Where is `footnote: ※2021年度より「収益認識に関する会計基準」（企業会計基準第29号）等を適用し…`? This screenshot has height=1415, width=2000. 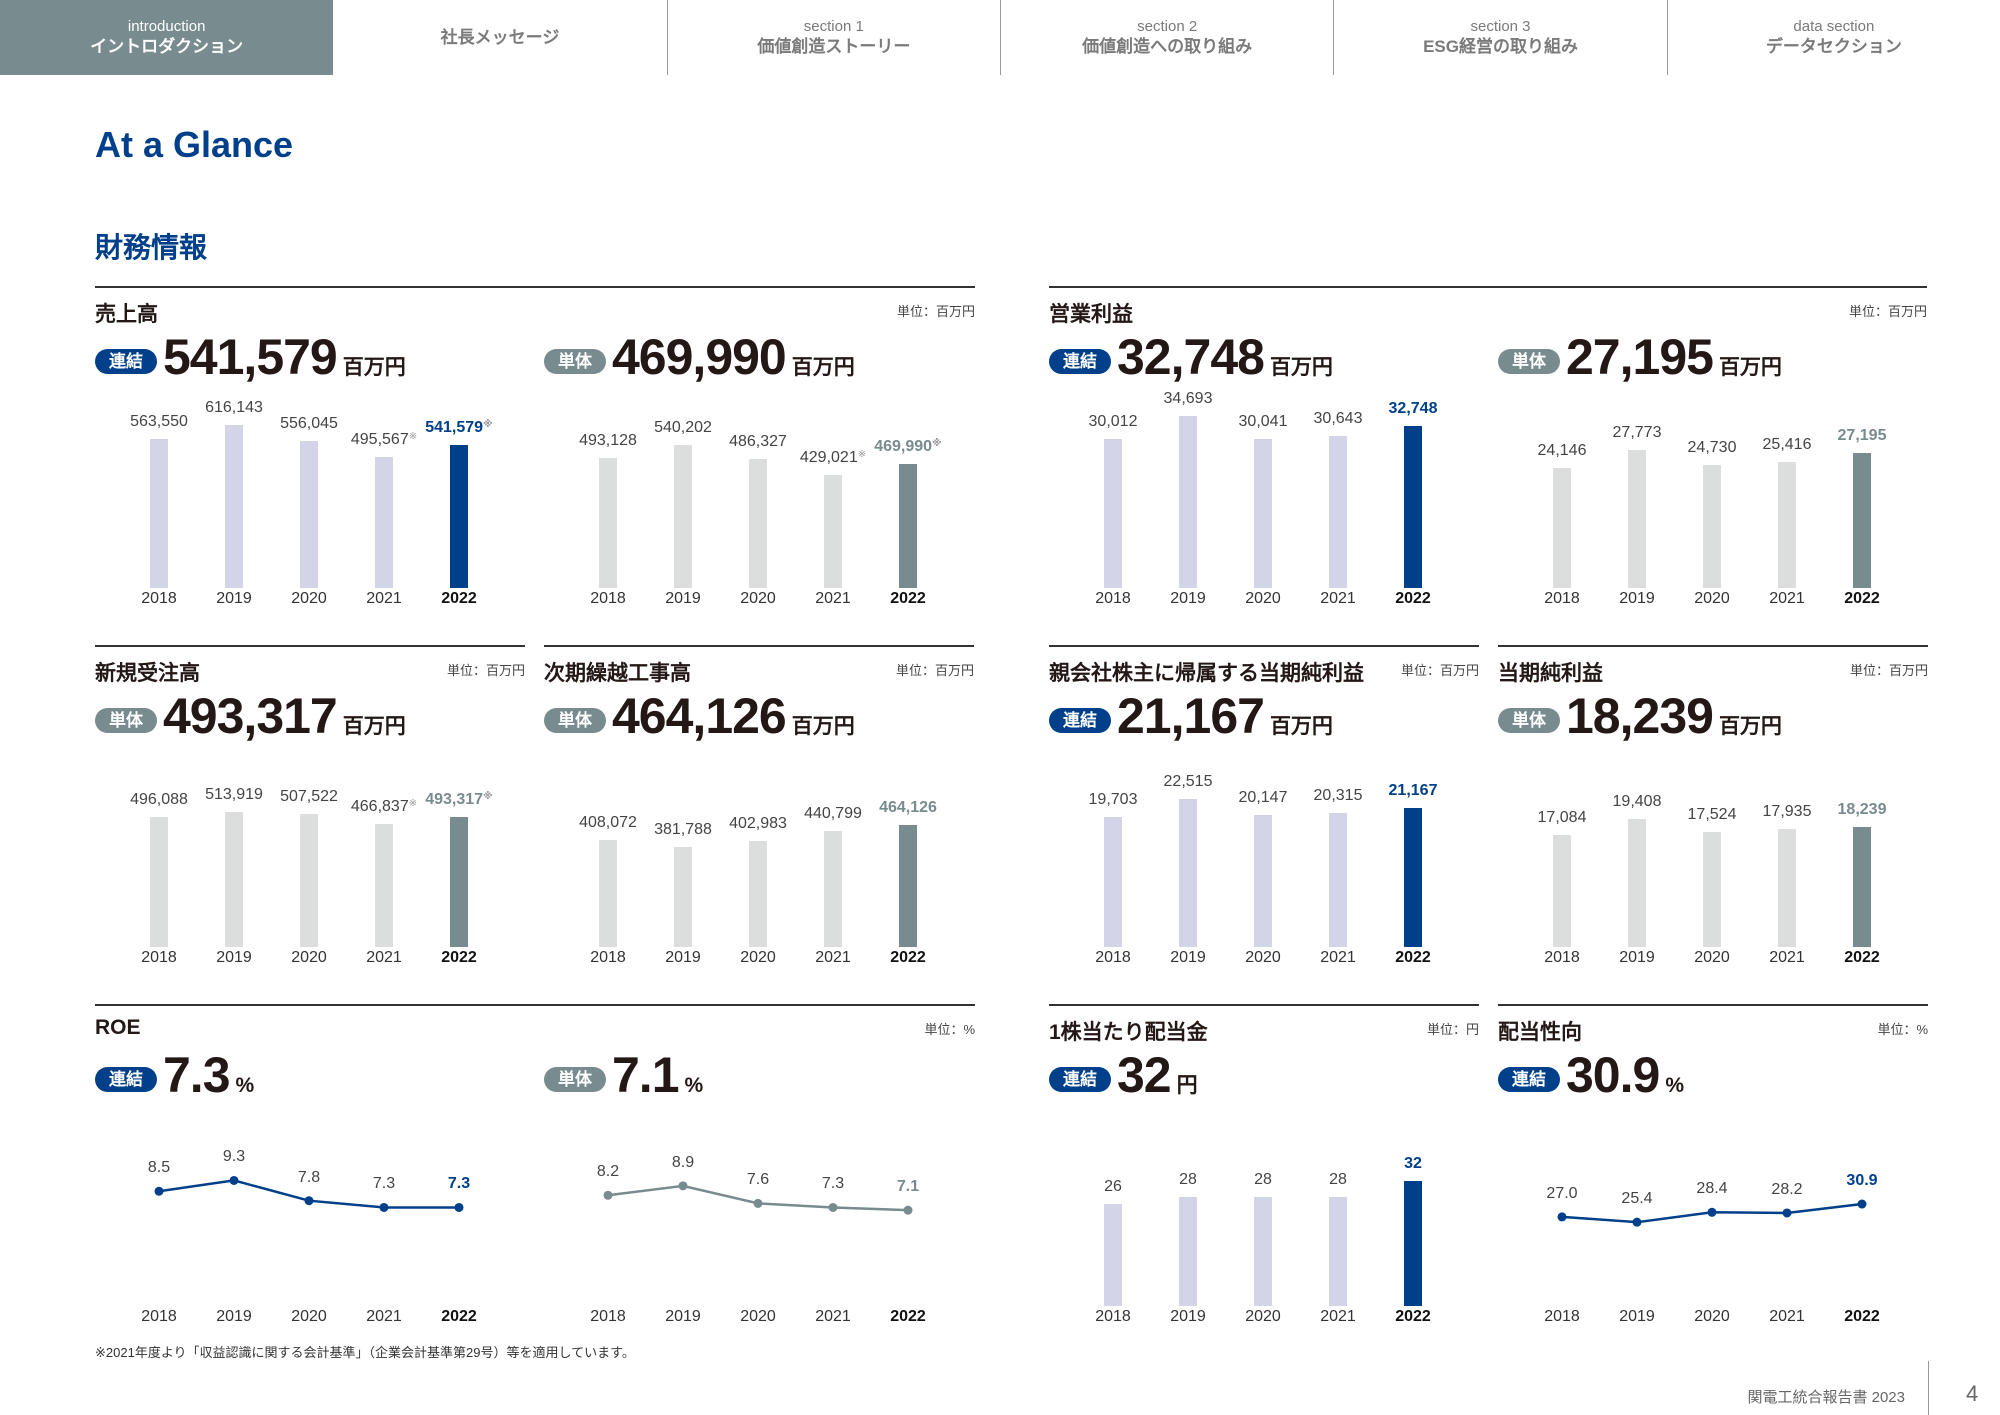 footnote: ※2021年度より「収益認識に関する会計基準」（企業会計基準第29号）等を適用し… is located at coordinates (365, 1352).